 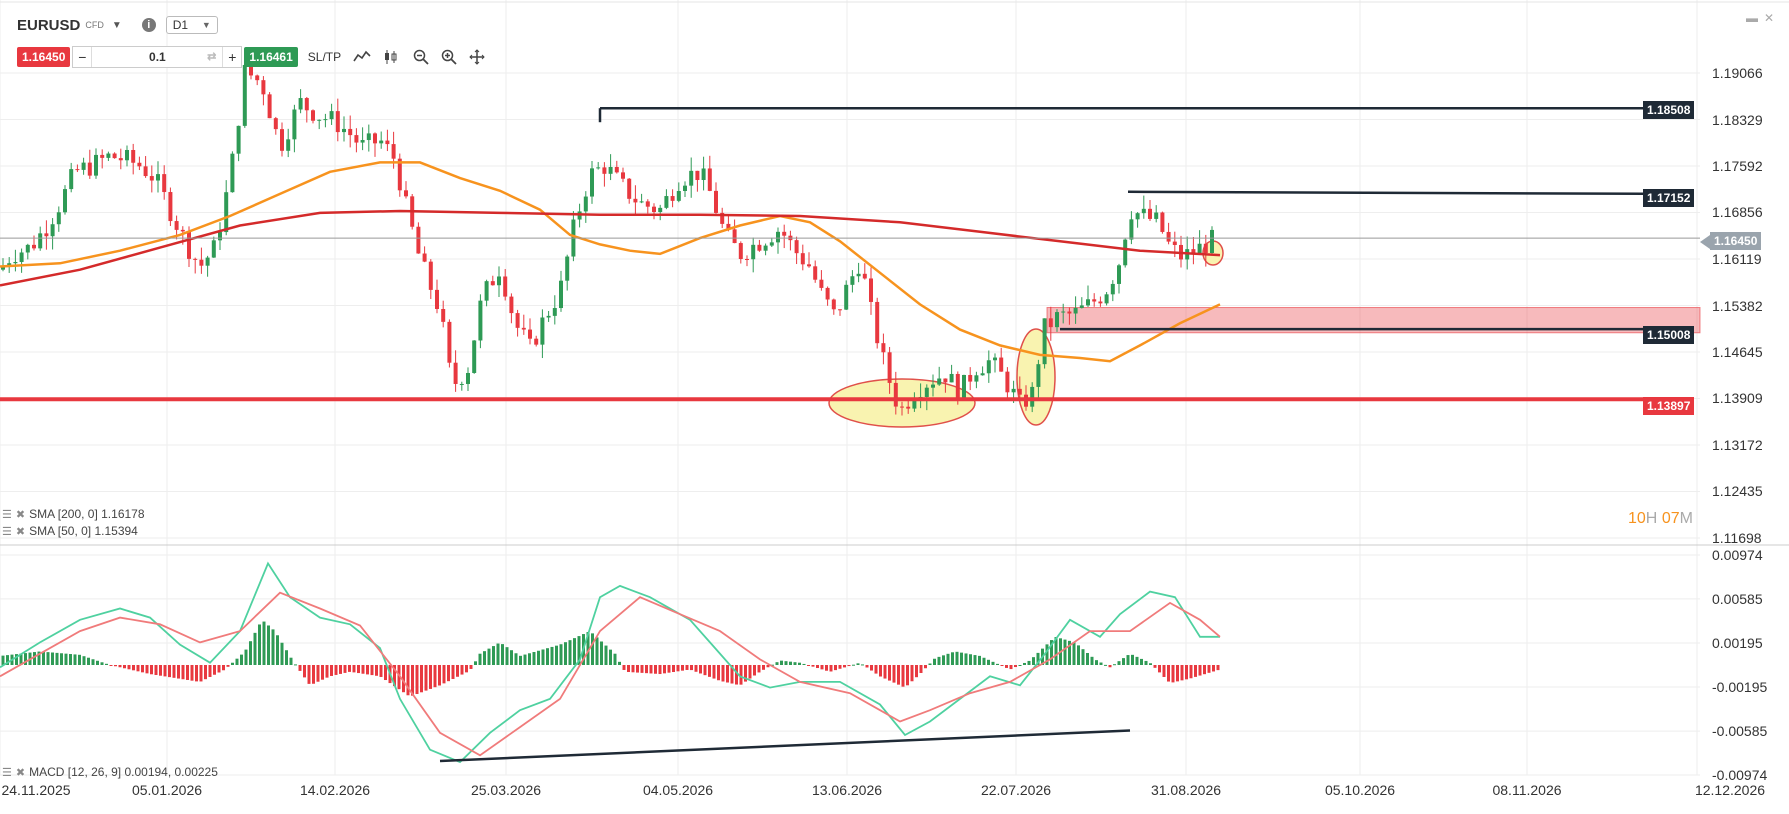 I want to click on countdown-minutes: 07, so click(x=1670, y=518).